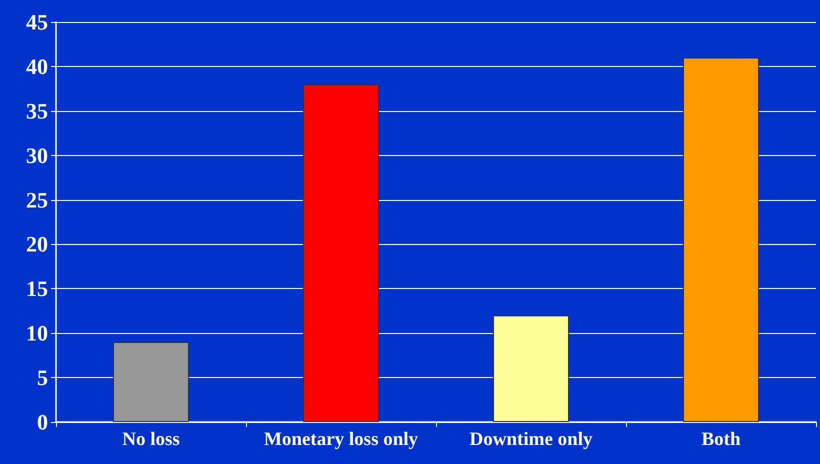 The image size is (820, 464). Describe the element at coordinates (37, 22) in the screenshot. I see `y-tick-label: 45` at that location.